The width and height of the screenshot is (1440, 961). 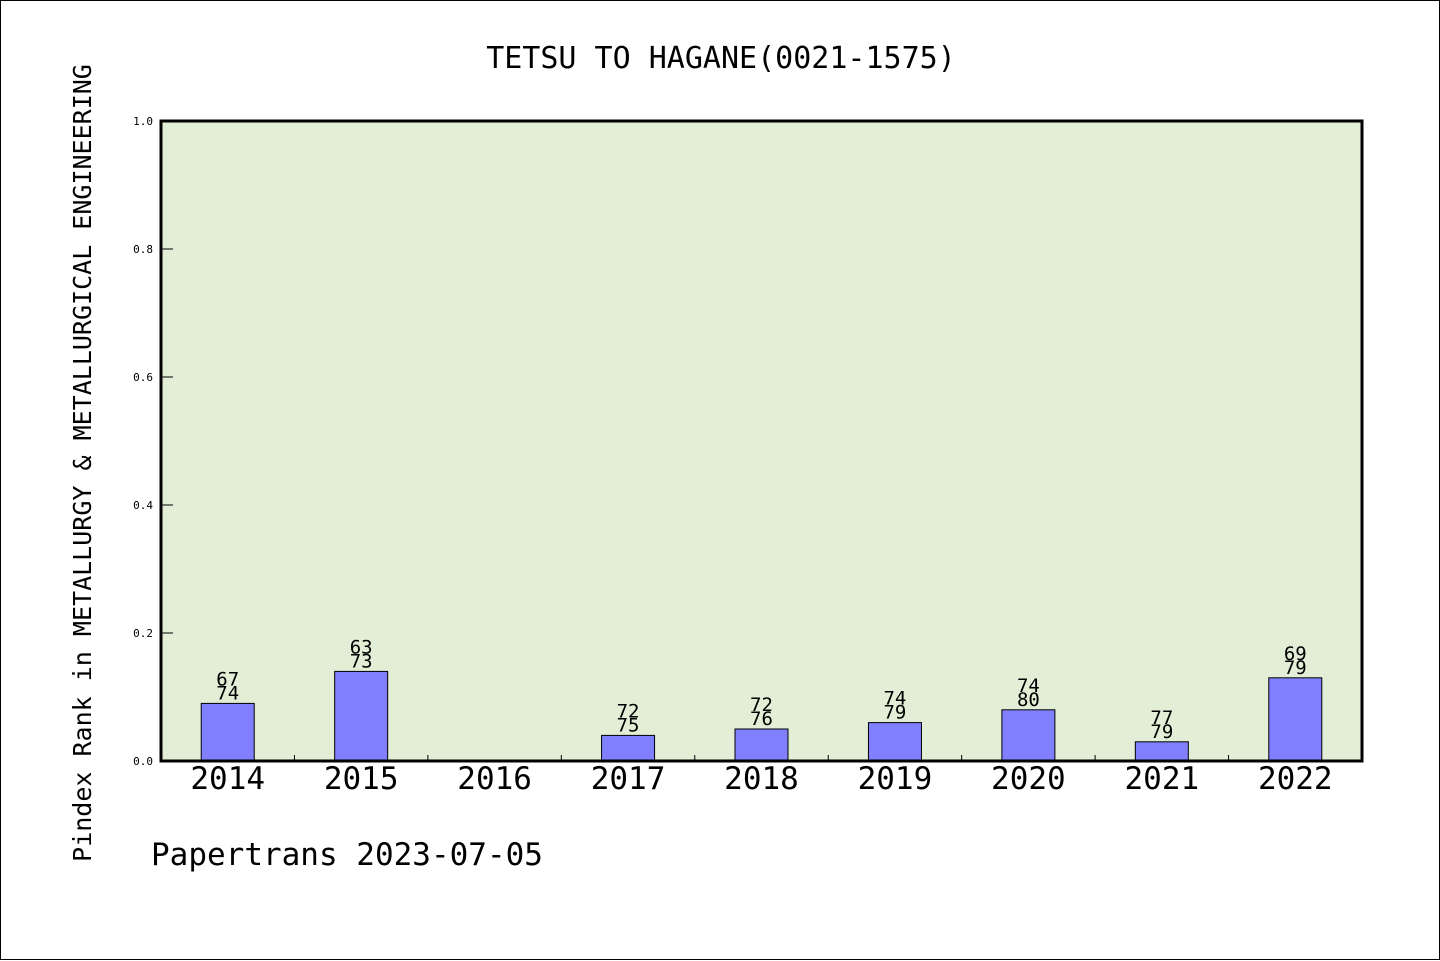 I want to click on bar-label-top: 69, so click(x=1295, y=654).